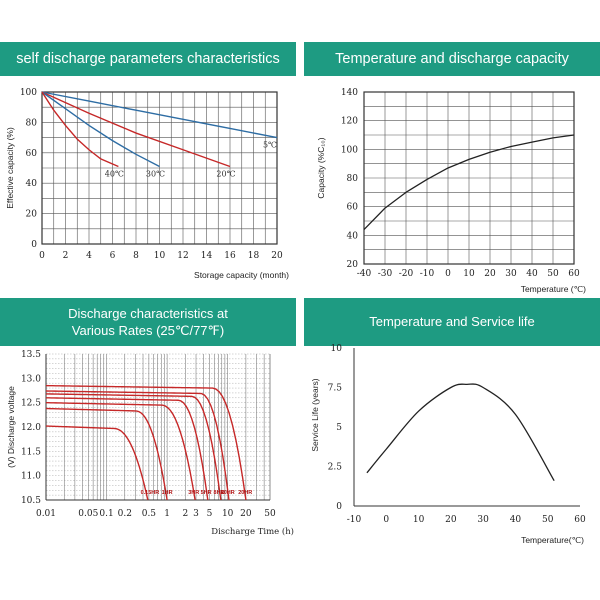  I want to click on y-tick-label: 2.5, so click(335, 468).